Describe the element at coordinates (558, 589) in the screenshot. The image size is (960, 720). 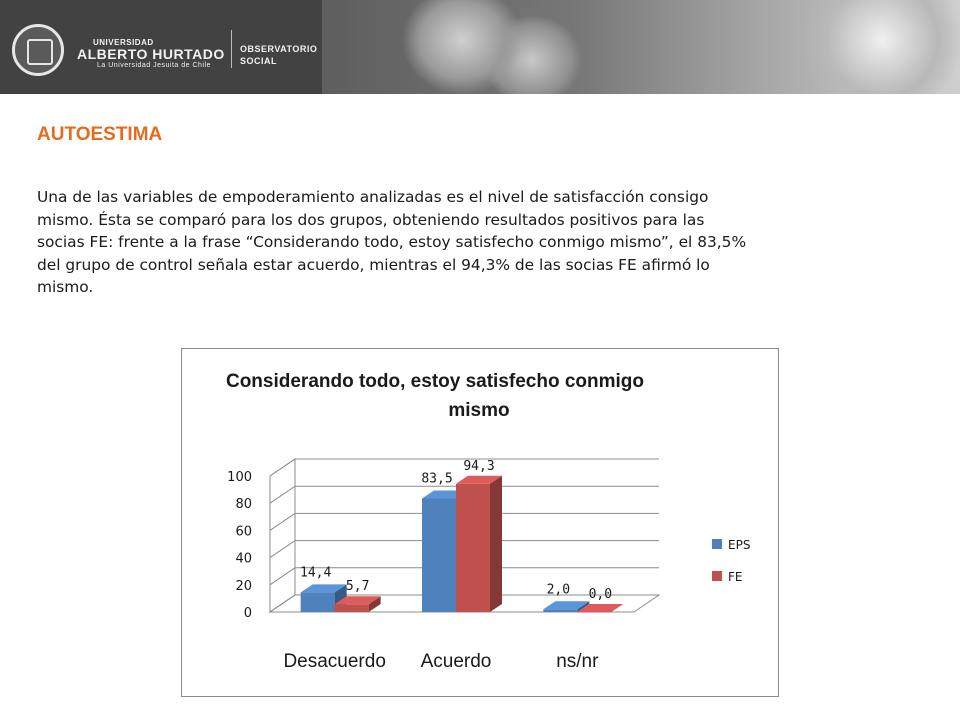
I see `data-label: 2,0` at that location.